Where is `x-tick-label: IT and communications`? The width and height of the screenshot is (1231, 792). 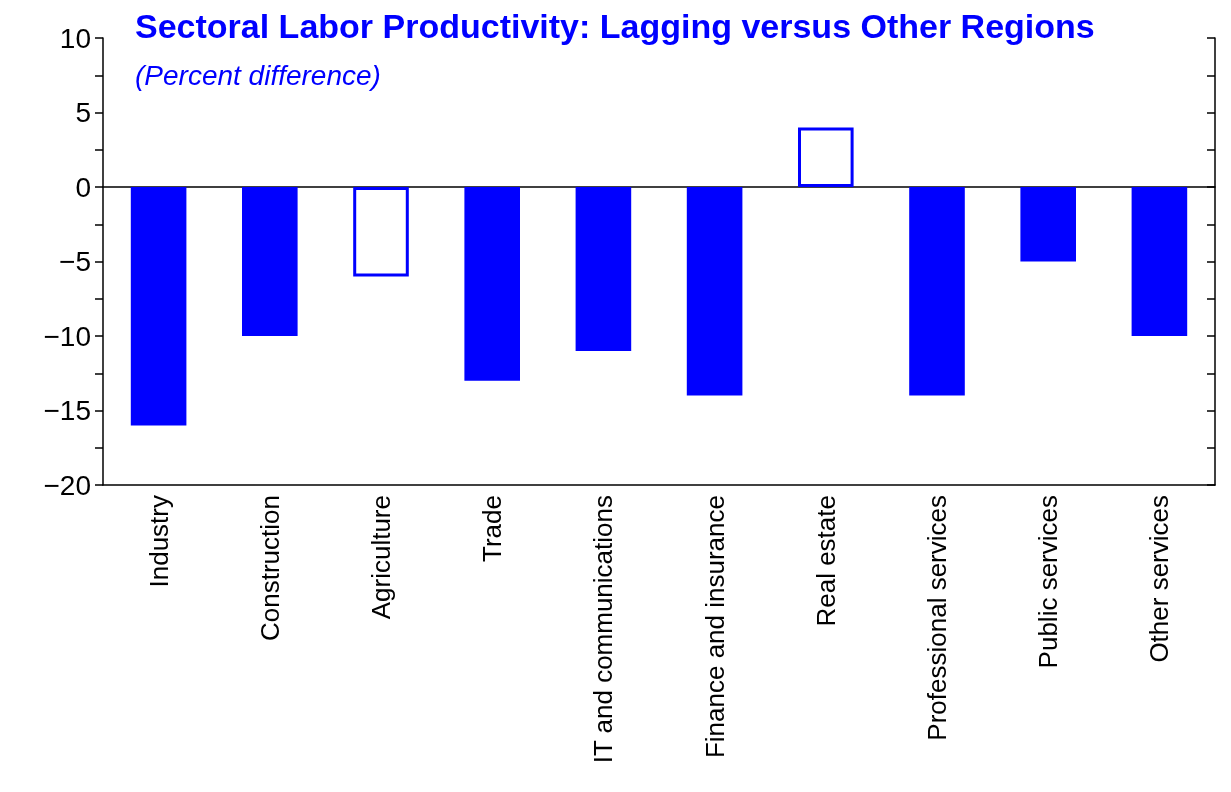
x-tick-label: IT and communications is located at coordinates (603, 629).